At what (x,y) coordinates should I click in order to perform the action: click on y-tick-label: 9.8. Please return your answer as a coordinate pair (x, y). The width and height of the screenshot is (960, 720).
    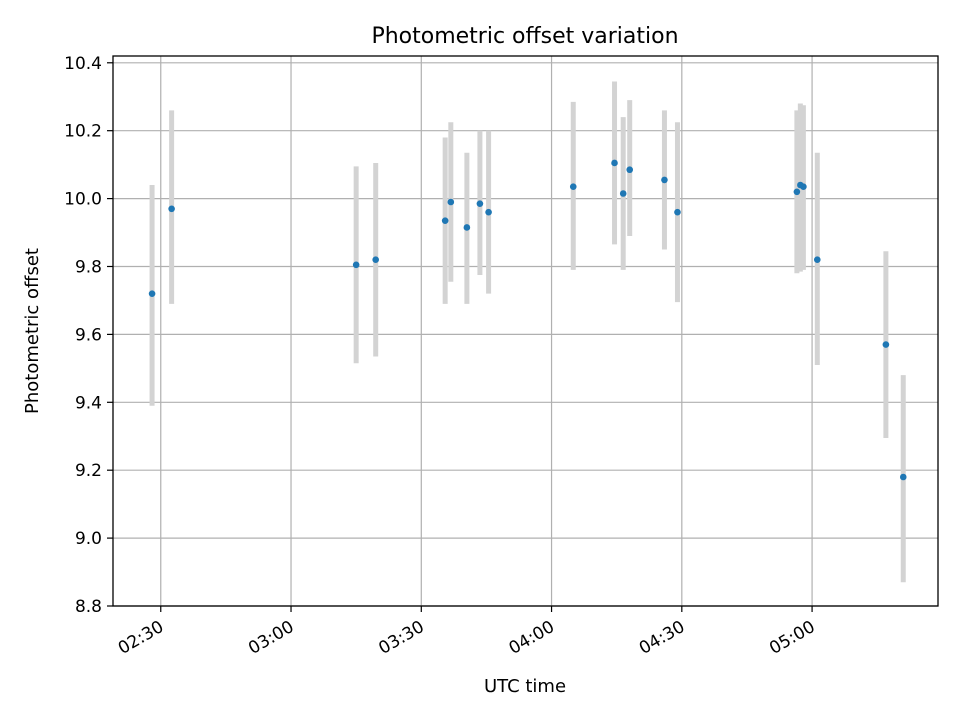
    Looking at the image, I should click on (88, 267).